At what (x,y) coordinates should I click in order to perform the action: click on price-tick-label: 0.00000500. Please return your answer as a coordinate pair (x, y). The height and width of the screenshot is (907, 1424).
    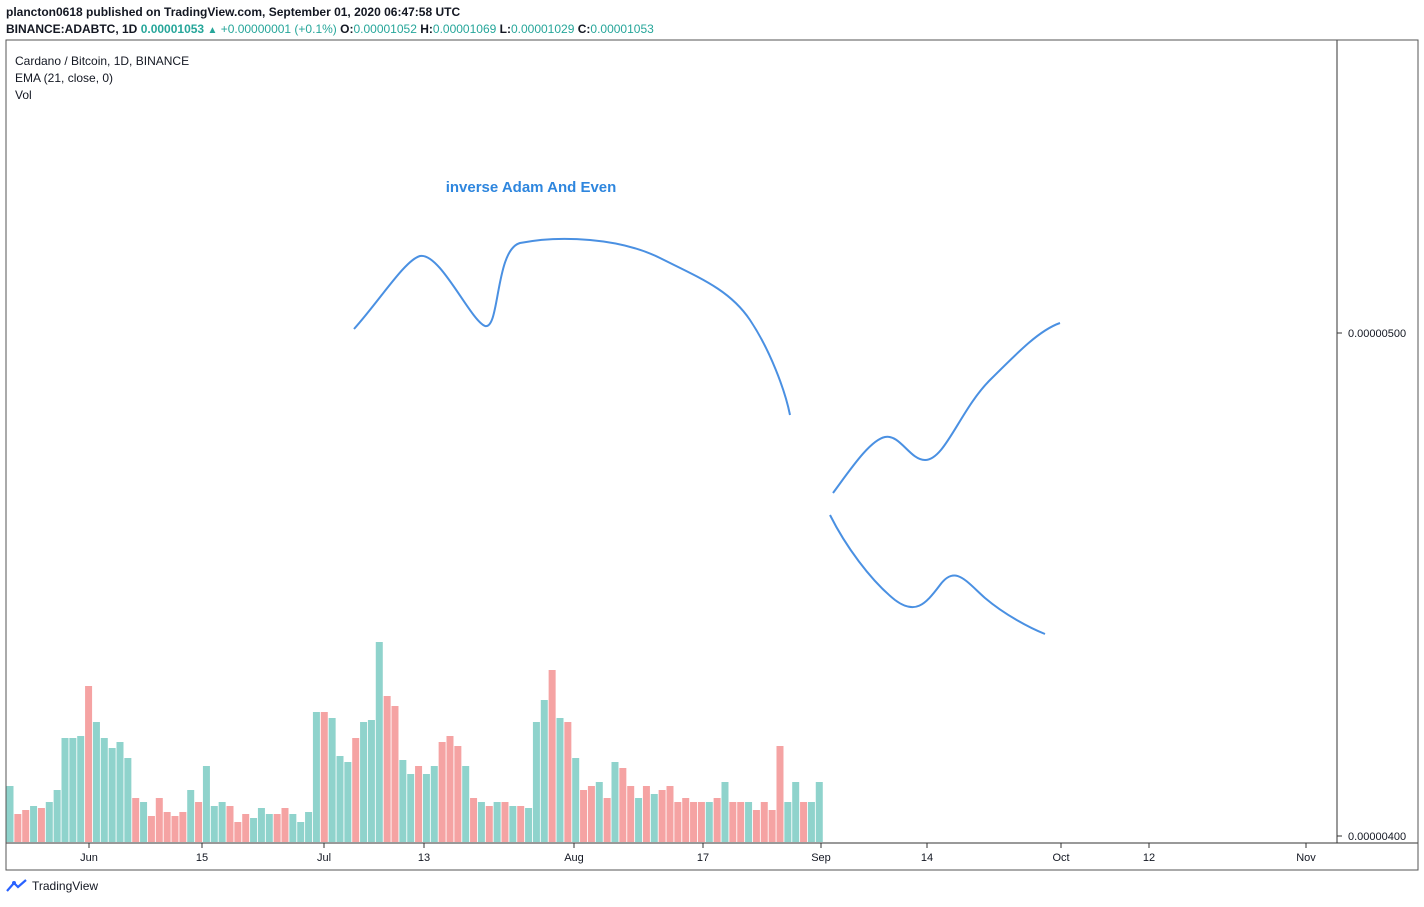
    Looking at the image, I should click on (1377, 334).